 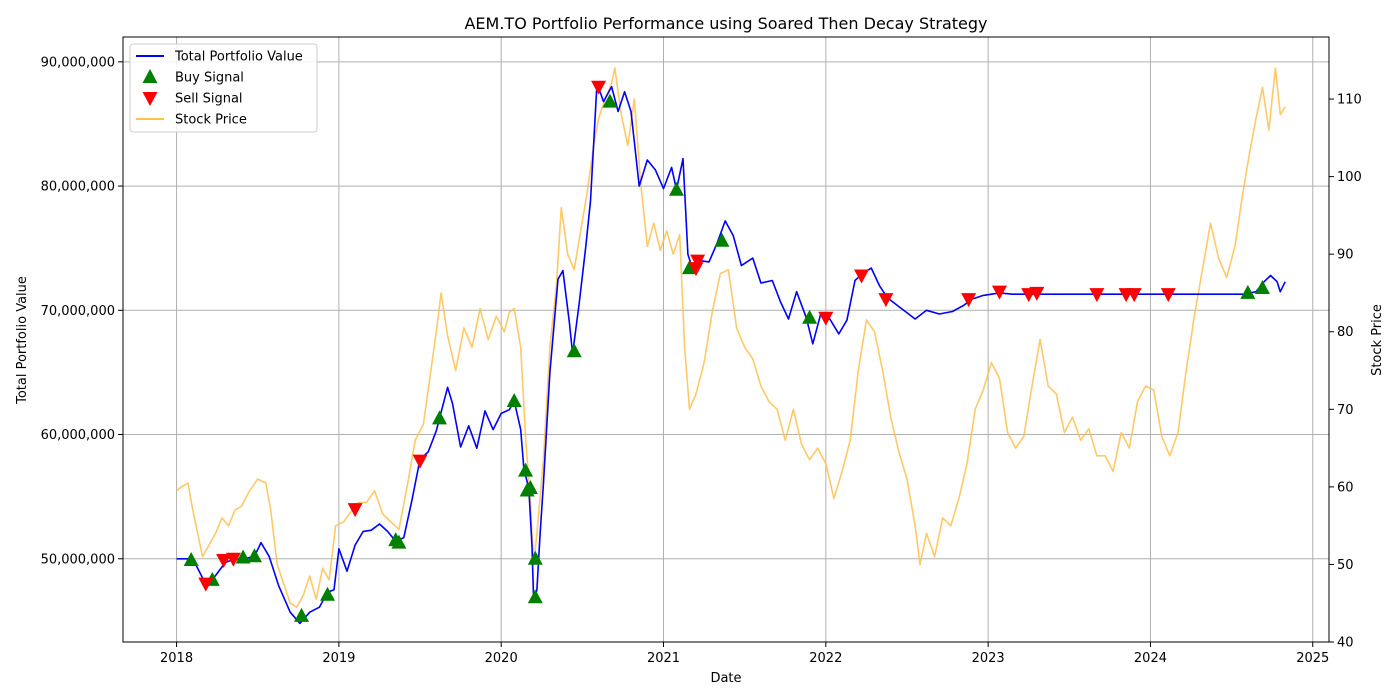 I want to click on legend-sell-swatch, so click(x=150, y=99).